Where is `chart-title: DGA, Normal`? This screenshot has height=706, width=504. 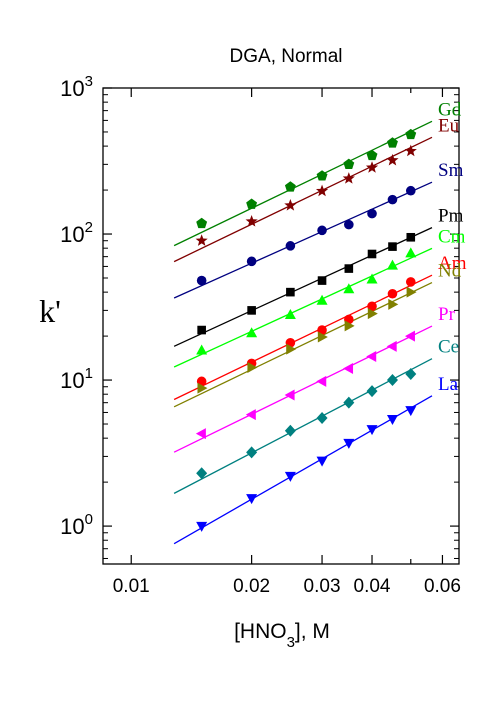 chart-title: DGA, Normal is located at coordinates (286, 56).